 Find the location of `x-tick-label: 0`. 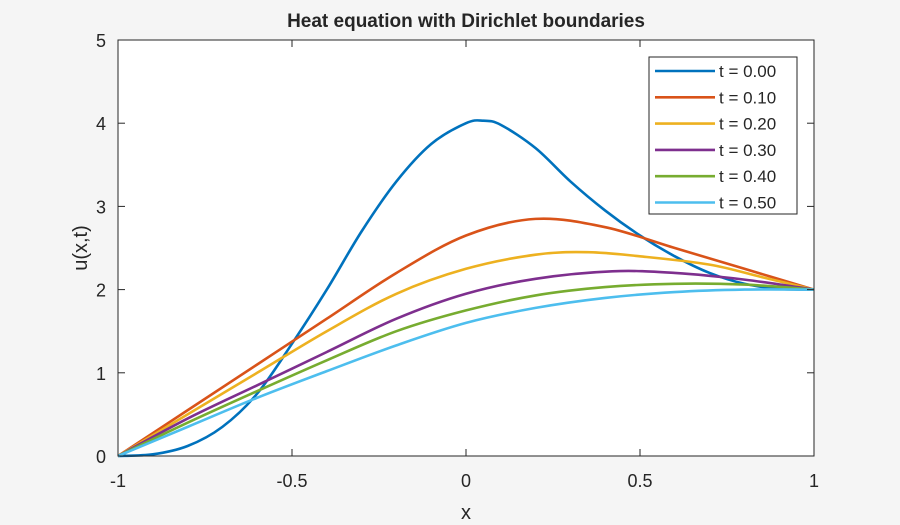

x-tick-label: 0 is located at coordinates (466, 481).